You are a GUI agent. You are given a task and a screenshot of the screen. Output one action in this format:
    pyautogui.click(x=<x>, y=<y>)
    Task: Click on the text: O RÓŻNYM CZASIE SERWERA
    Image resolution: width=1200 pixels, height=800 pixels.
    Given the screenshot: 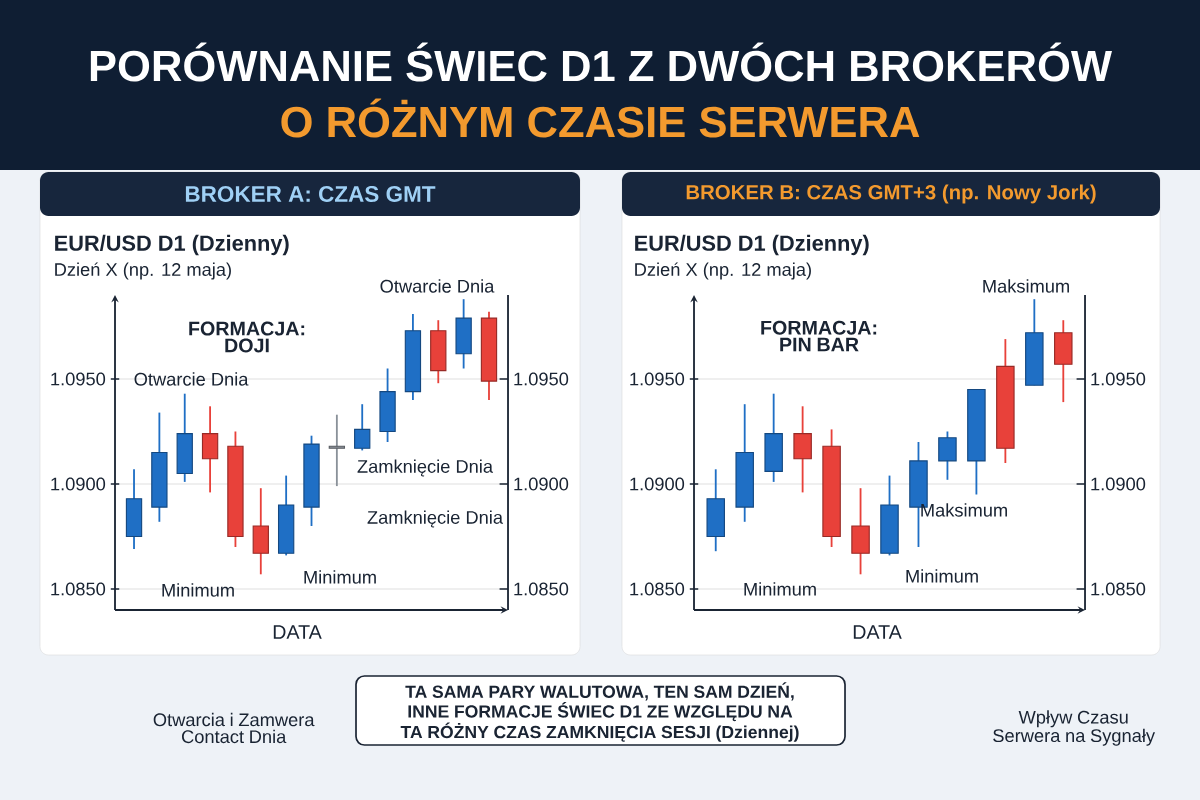 What is the action you would take?
    pyautogui.click(x=600, y=118)
    